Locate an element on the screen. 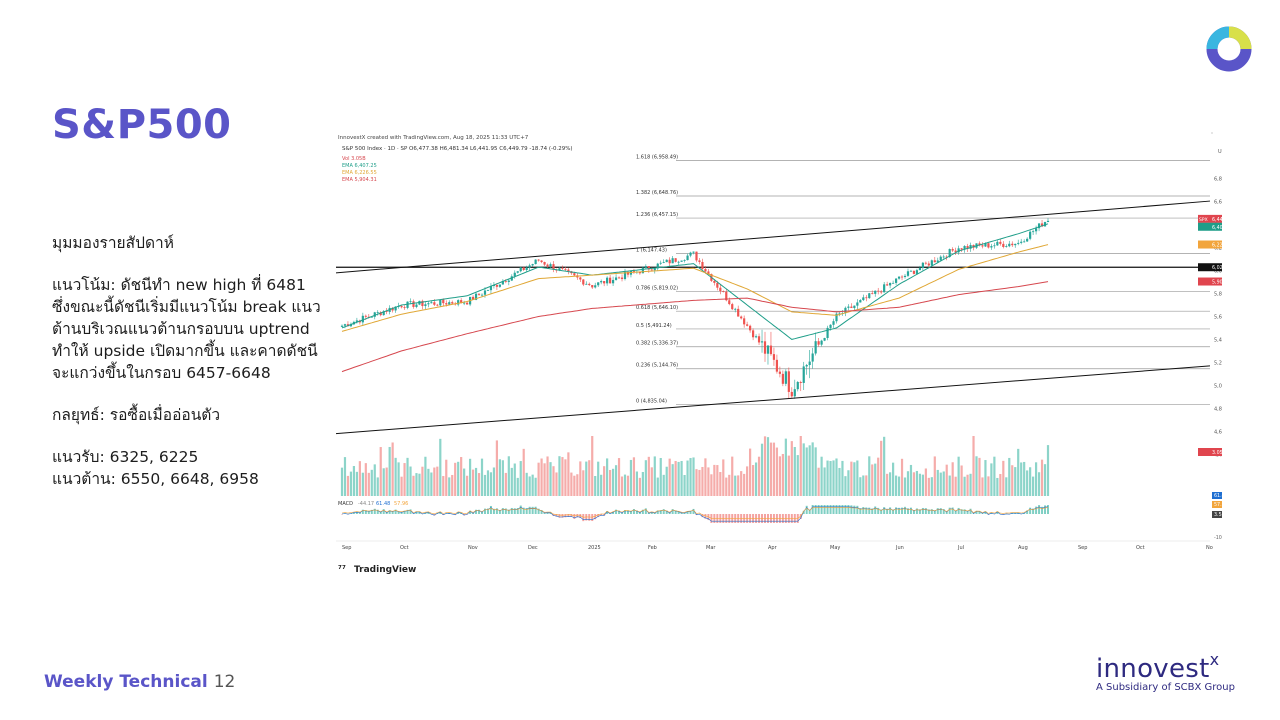 This screenshot has width=1280, height=720. x-tick-label: Aug is located at coordinates (1023, 548).